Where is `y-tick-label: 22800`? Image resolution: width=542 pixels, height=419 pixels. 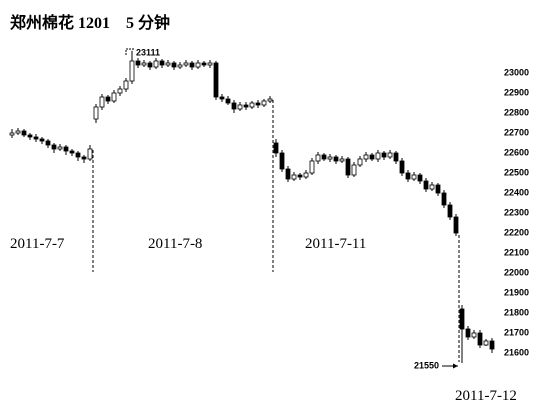 y-tick-label: 22800 is located at coordinates (516, 112).